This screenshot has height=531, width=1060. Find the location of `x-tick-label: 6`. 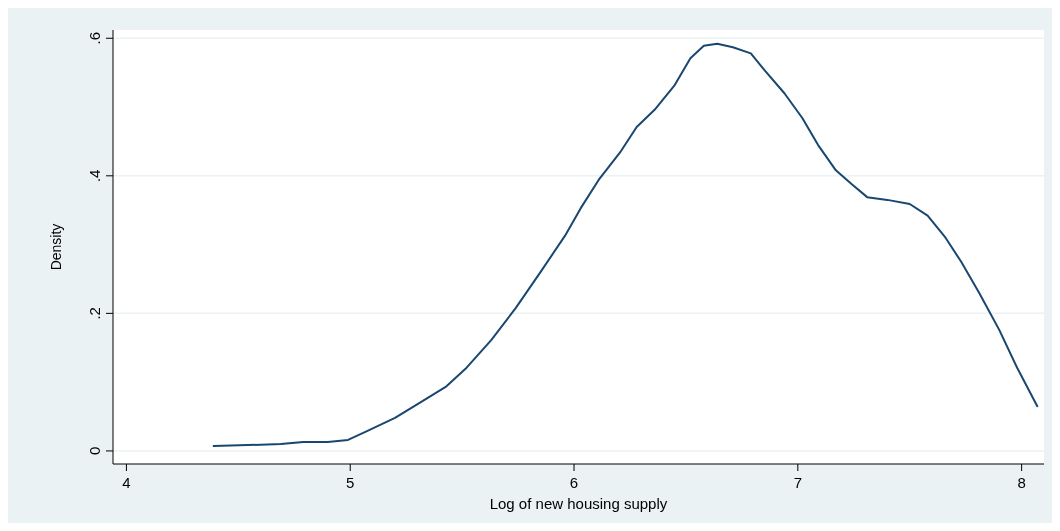

x-tick-label: 6 is located at coordinates (574, 482).